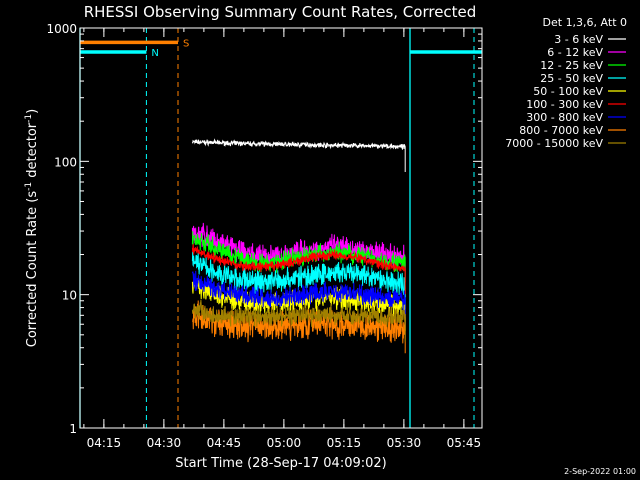  Describe the element at coordinates (61, 29) in the screenshot. I see `y-tick-label-3: 1000` at that location.